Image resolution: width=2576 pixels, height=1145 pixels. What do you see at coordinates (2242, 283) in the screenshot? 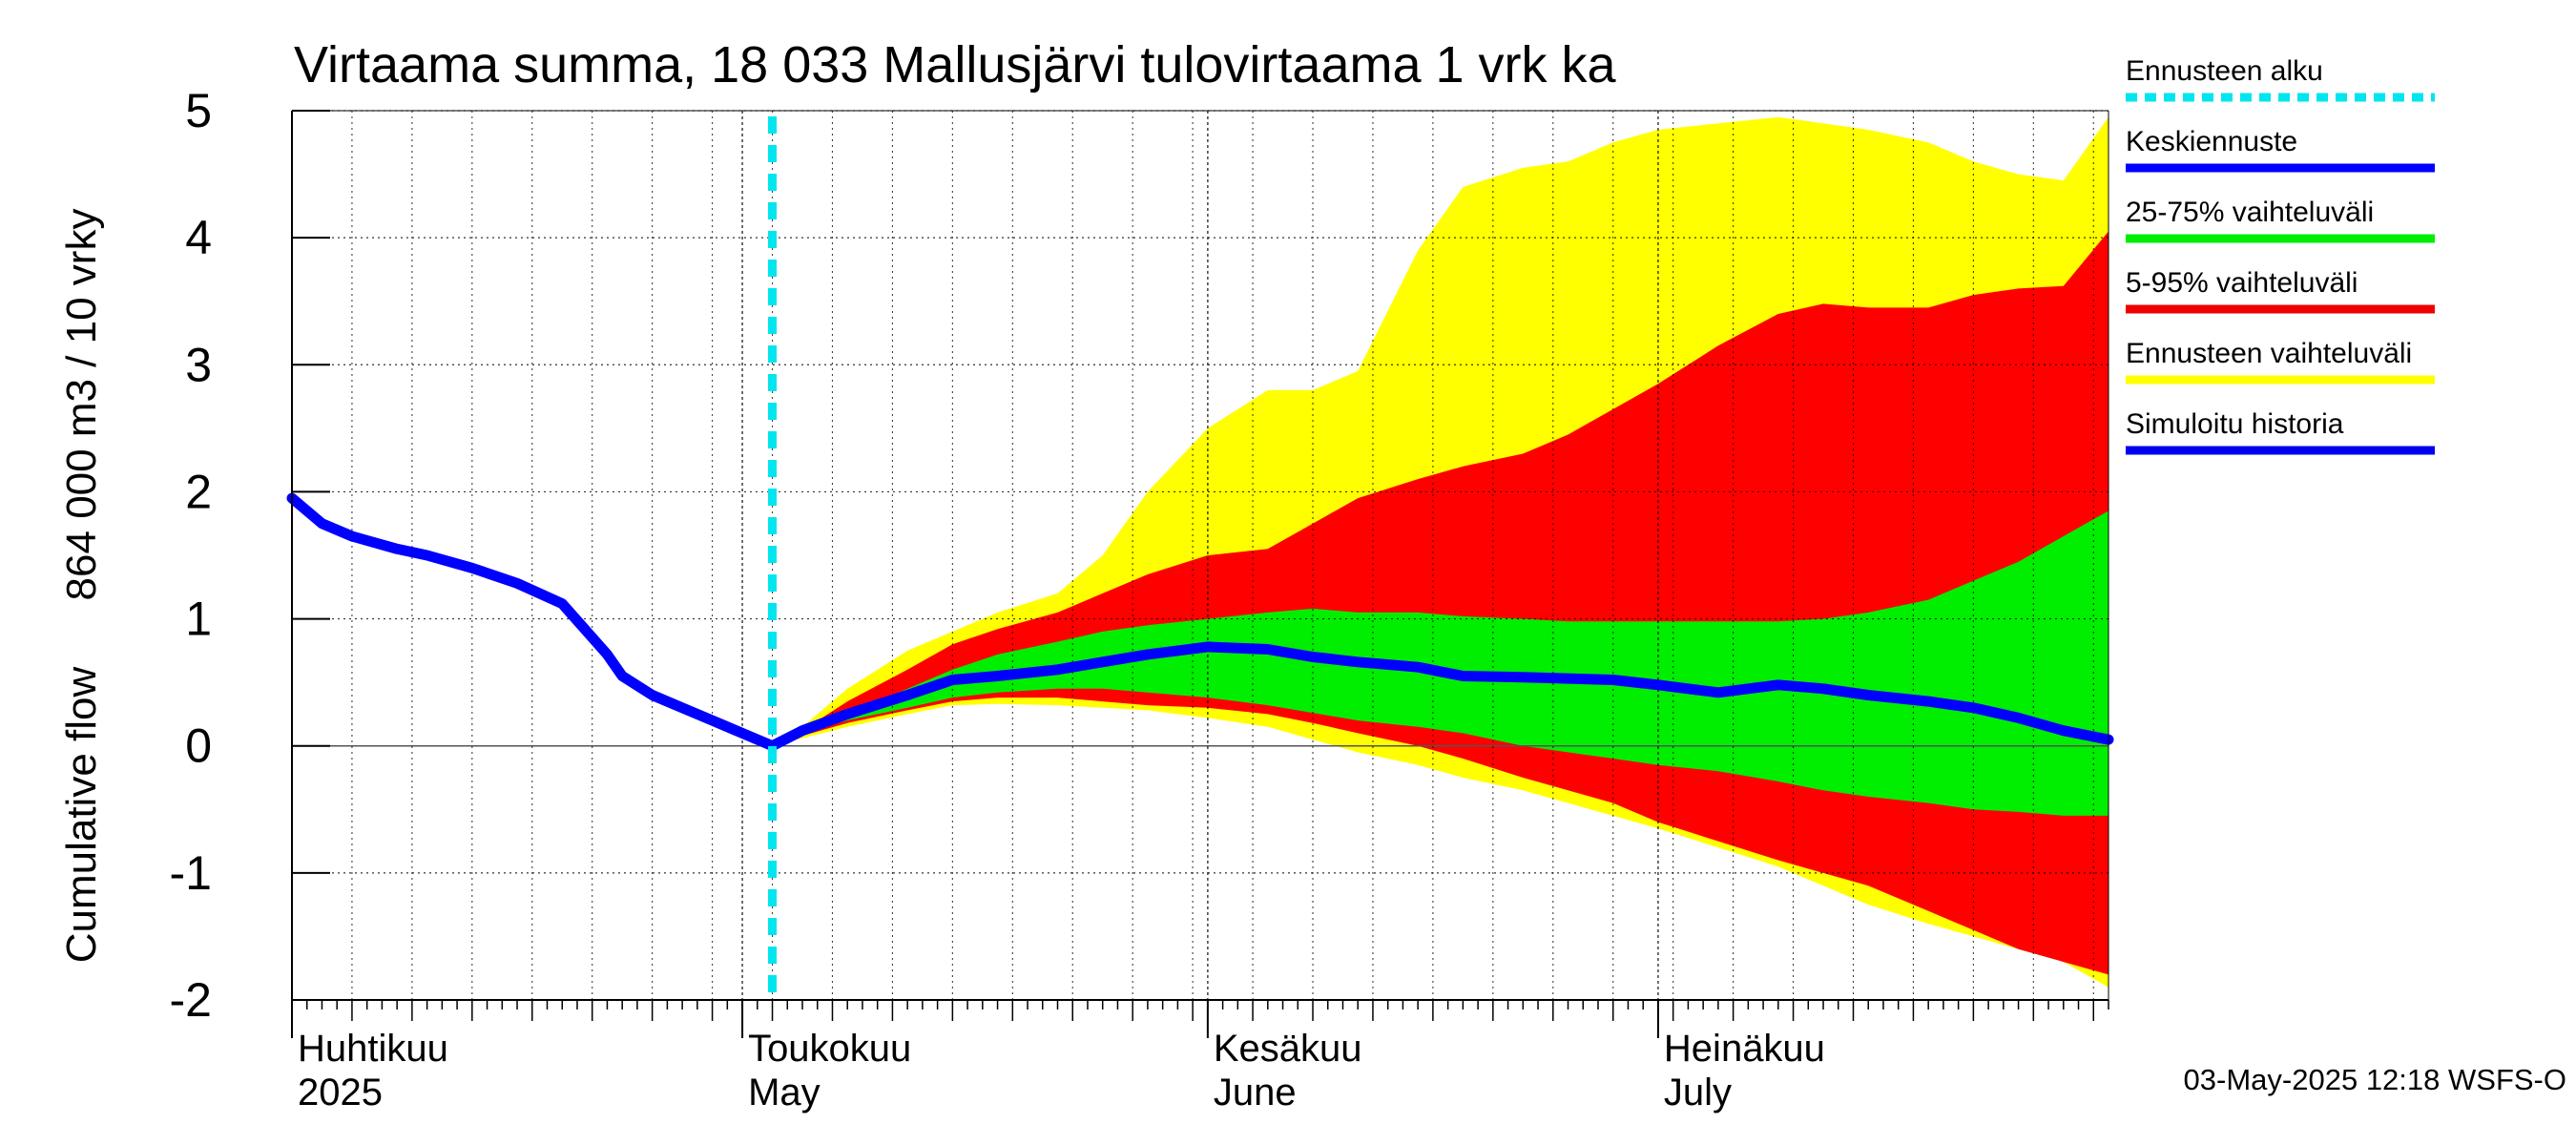
I see `legend-label: 5-95% vaihteluväli` at bounding box center [2242, 283].